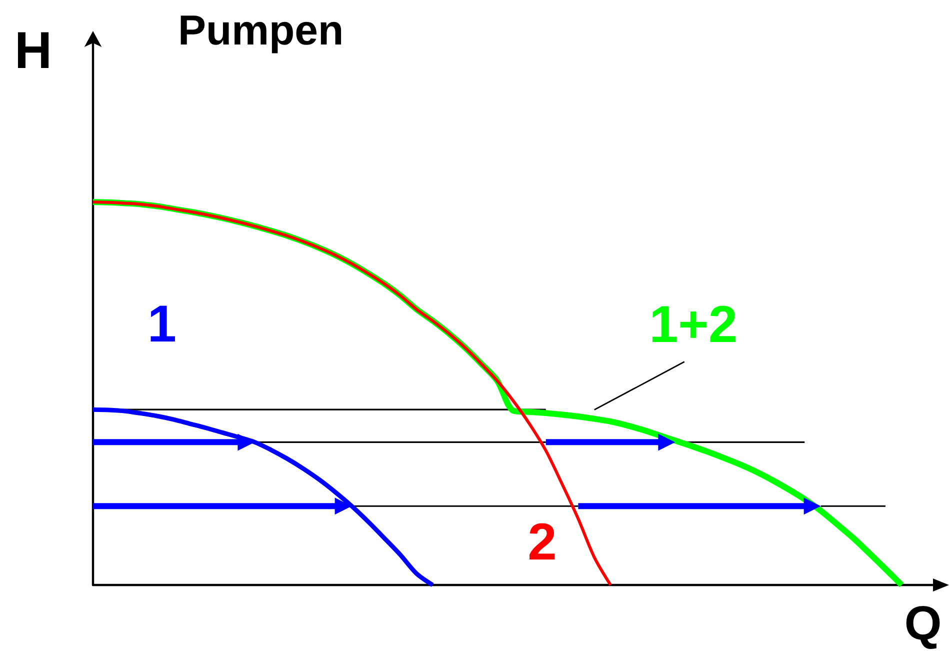 The image size is (950, 651). Describe the element at coordinates (162, 325) in the screenshot. I see `series-label: 1` at that location.